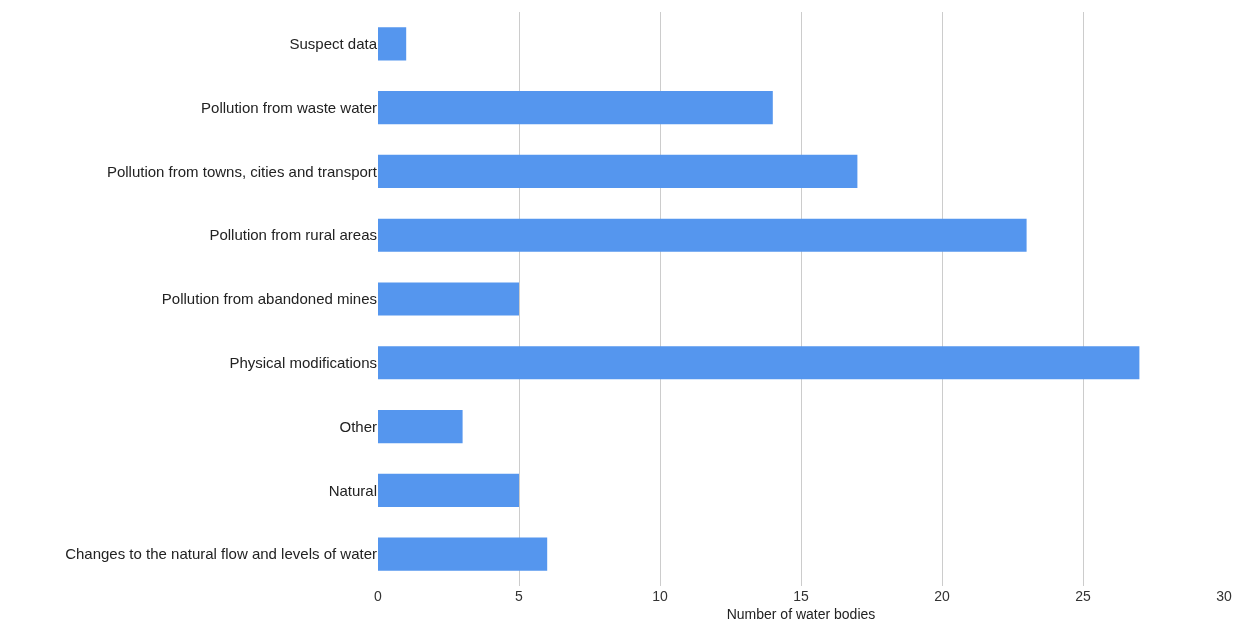  Describe the element at coordinates (942, 596) in the screenshot. I see `x-tick-label: 20` at that location.